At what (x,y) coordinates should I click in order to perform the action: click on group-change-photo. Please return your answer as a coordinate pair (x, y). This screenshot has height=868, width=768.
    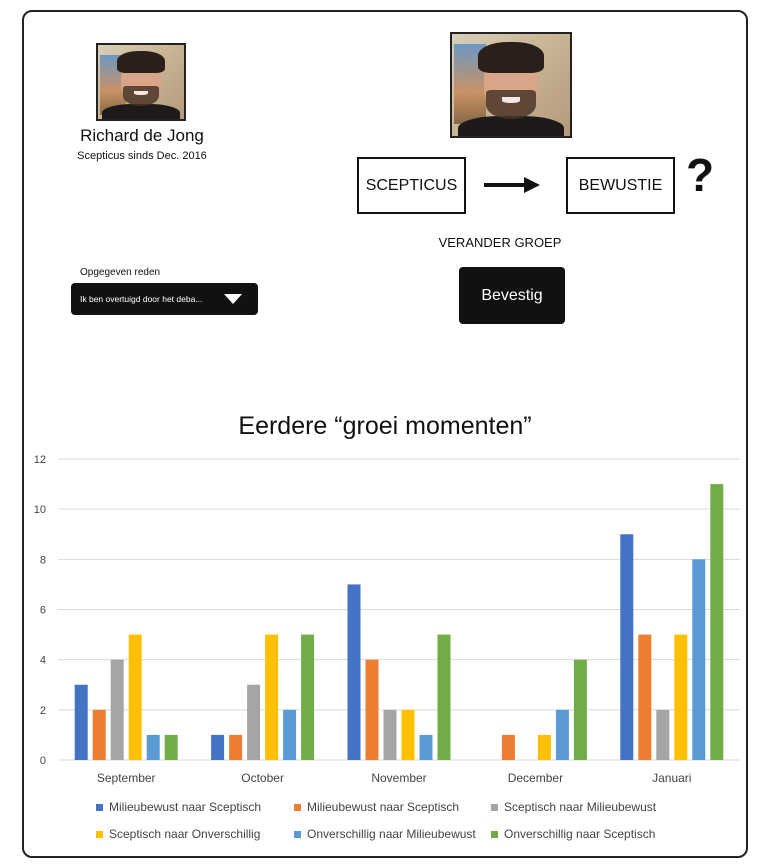
    Looking at the image, I should click on (511, 85).